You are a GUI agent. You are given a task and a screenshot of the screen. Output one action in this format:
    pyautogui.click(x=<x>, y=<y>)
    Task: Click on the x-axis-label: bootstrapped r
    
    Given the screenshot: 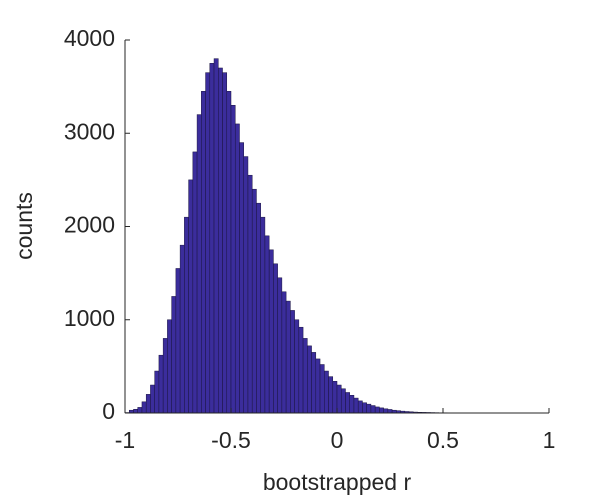 What is the action you would take?
    pyautogui.click(x=337, y=482)
    